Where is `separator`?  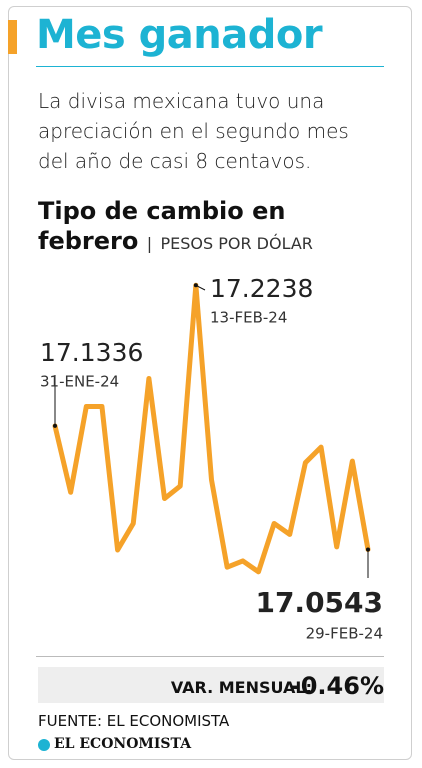 separator is located at coordinates (210, 656).